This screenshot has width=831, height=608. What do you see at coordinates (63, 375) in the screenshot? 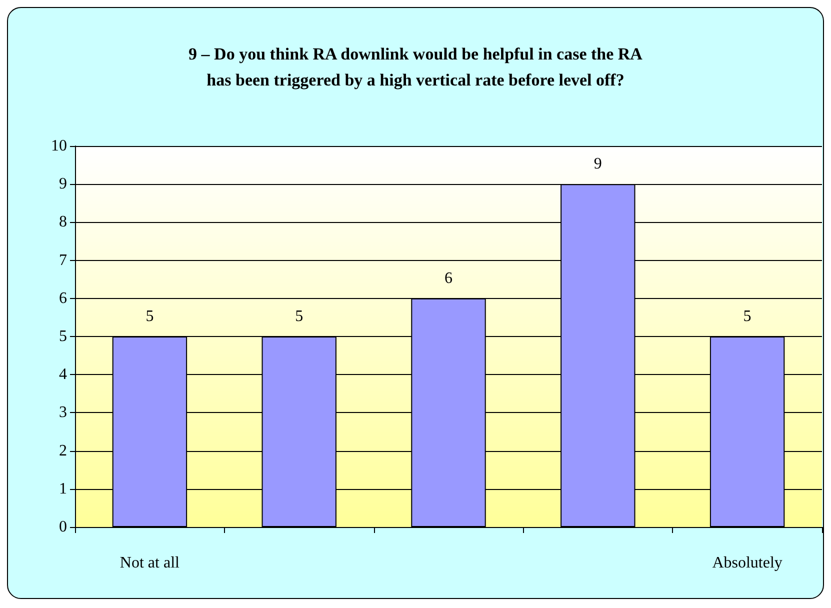
I see `y-tick-label: 4` at bounding box center [63, 375].